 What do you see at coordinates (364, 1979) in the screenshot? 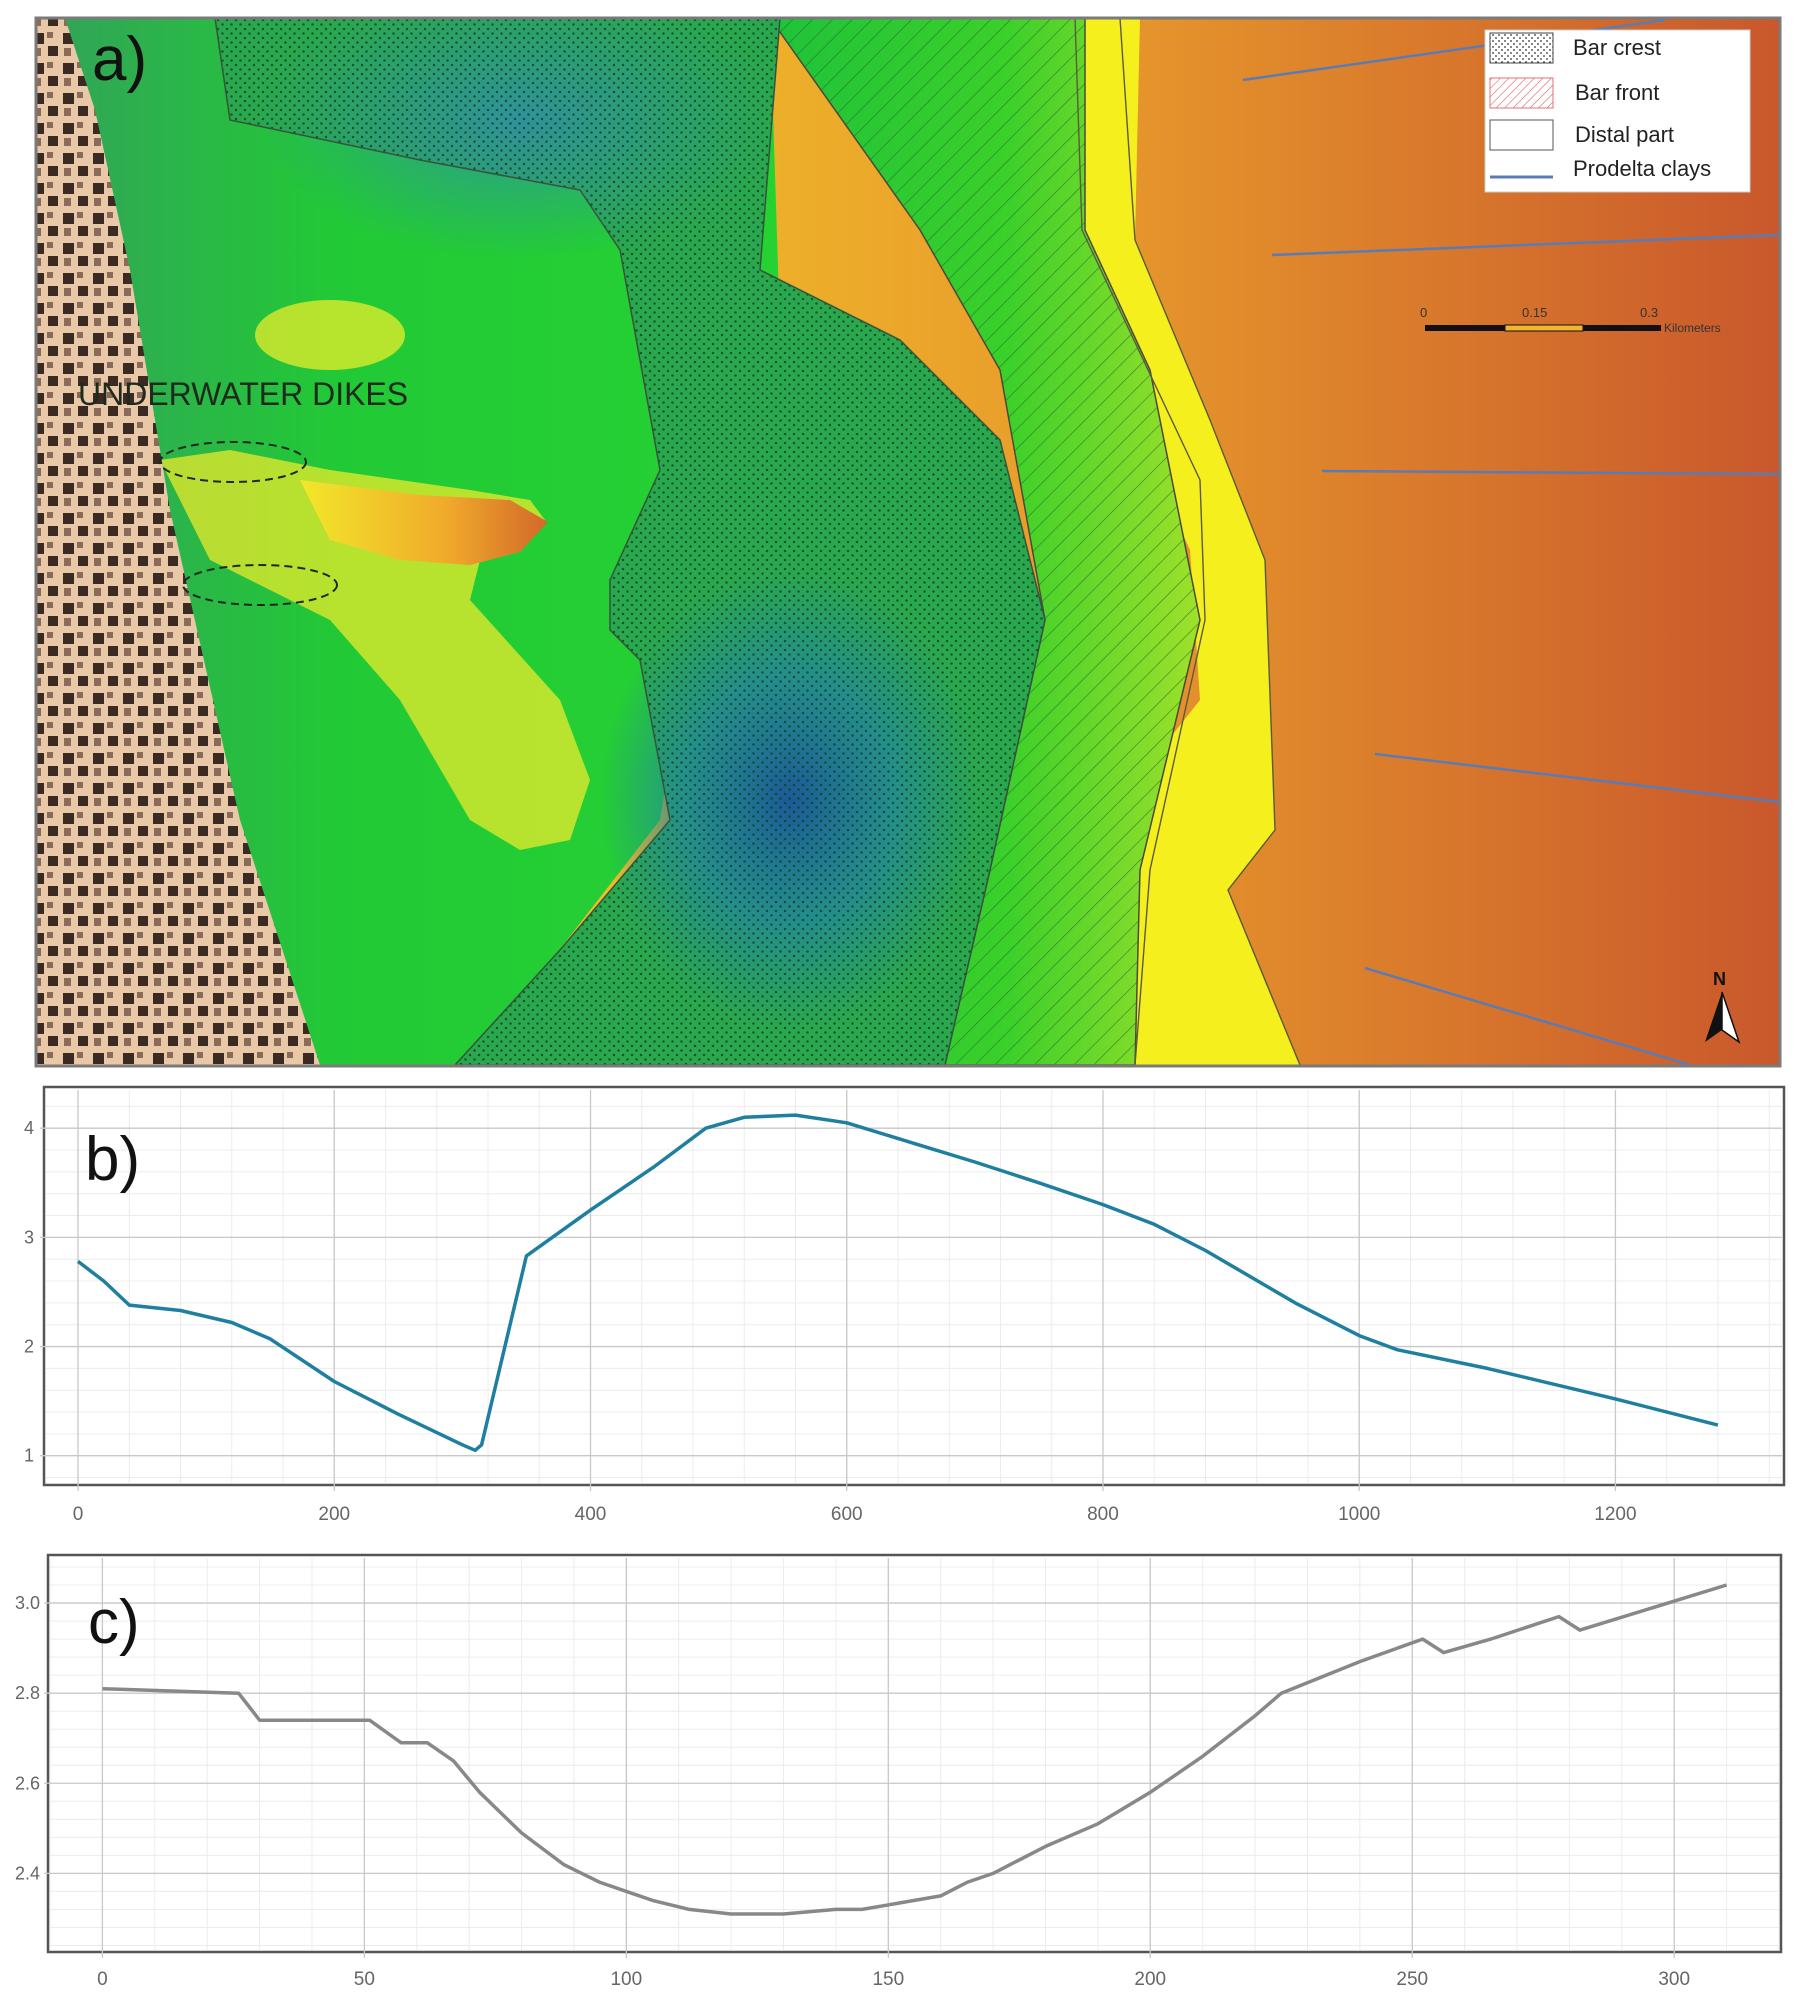
I see `x-tick-label: 50` at bounding box center [364, 1979].